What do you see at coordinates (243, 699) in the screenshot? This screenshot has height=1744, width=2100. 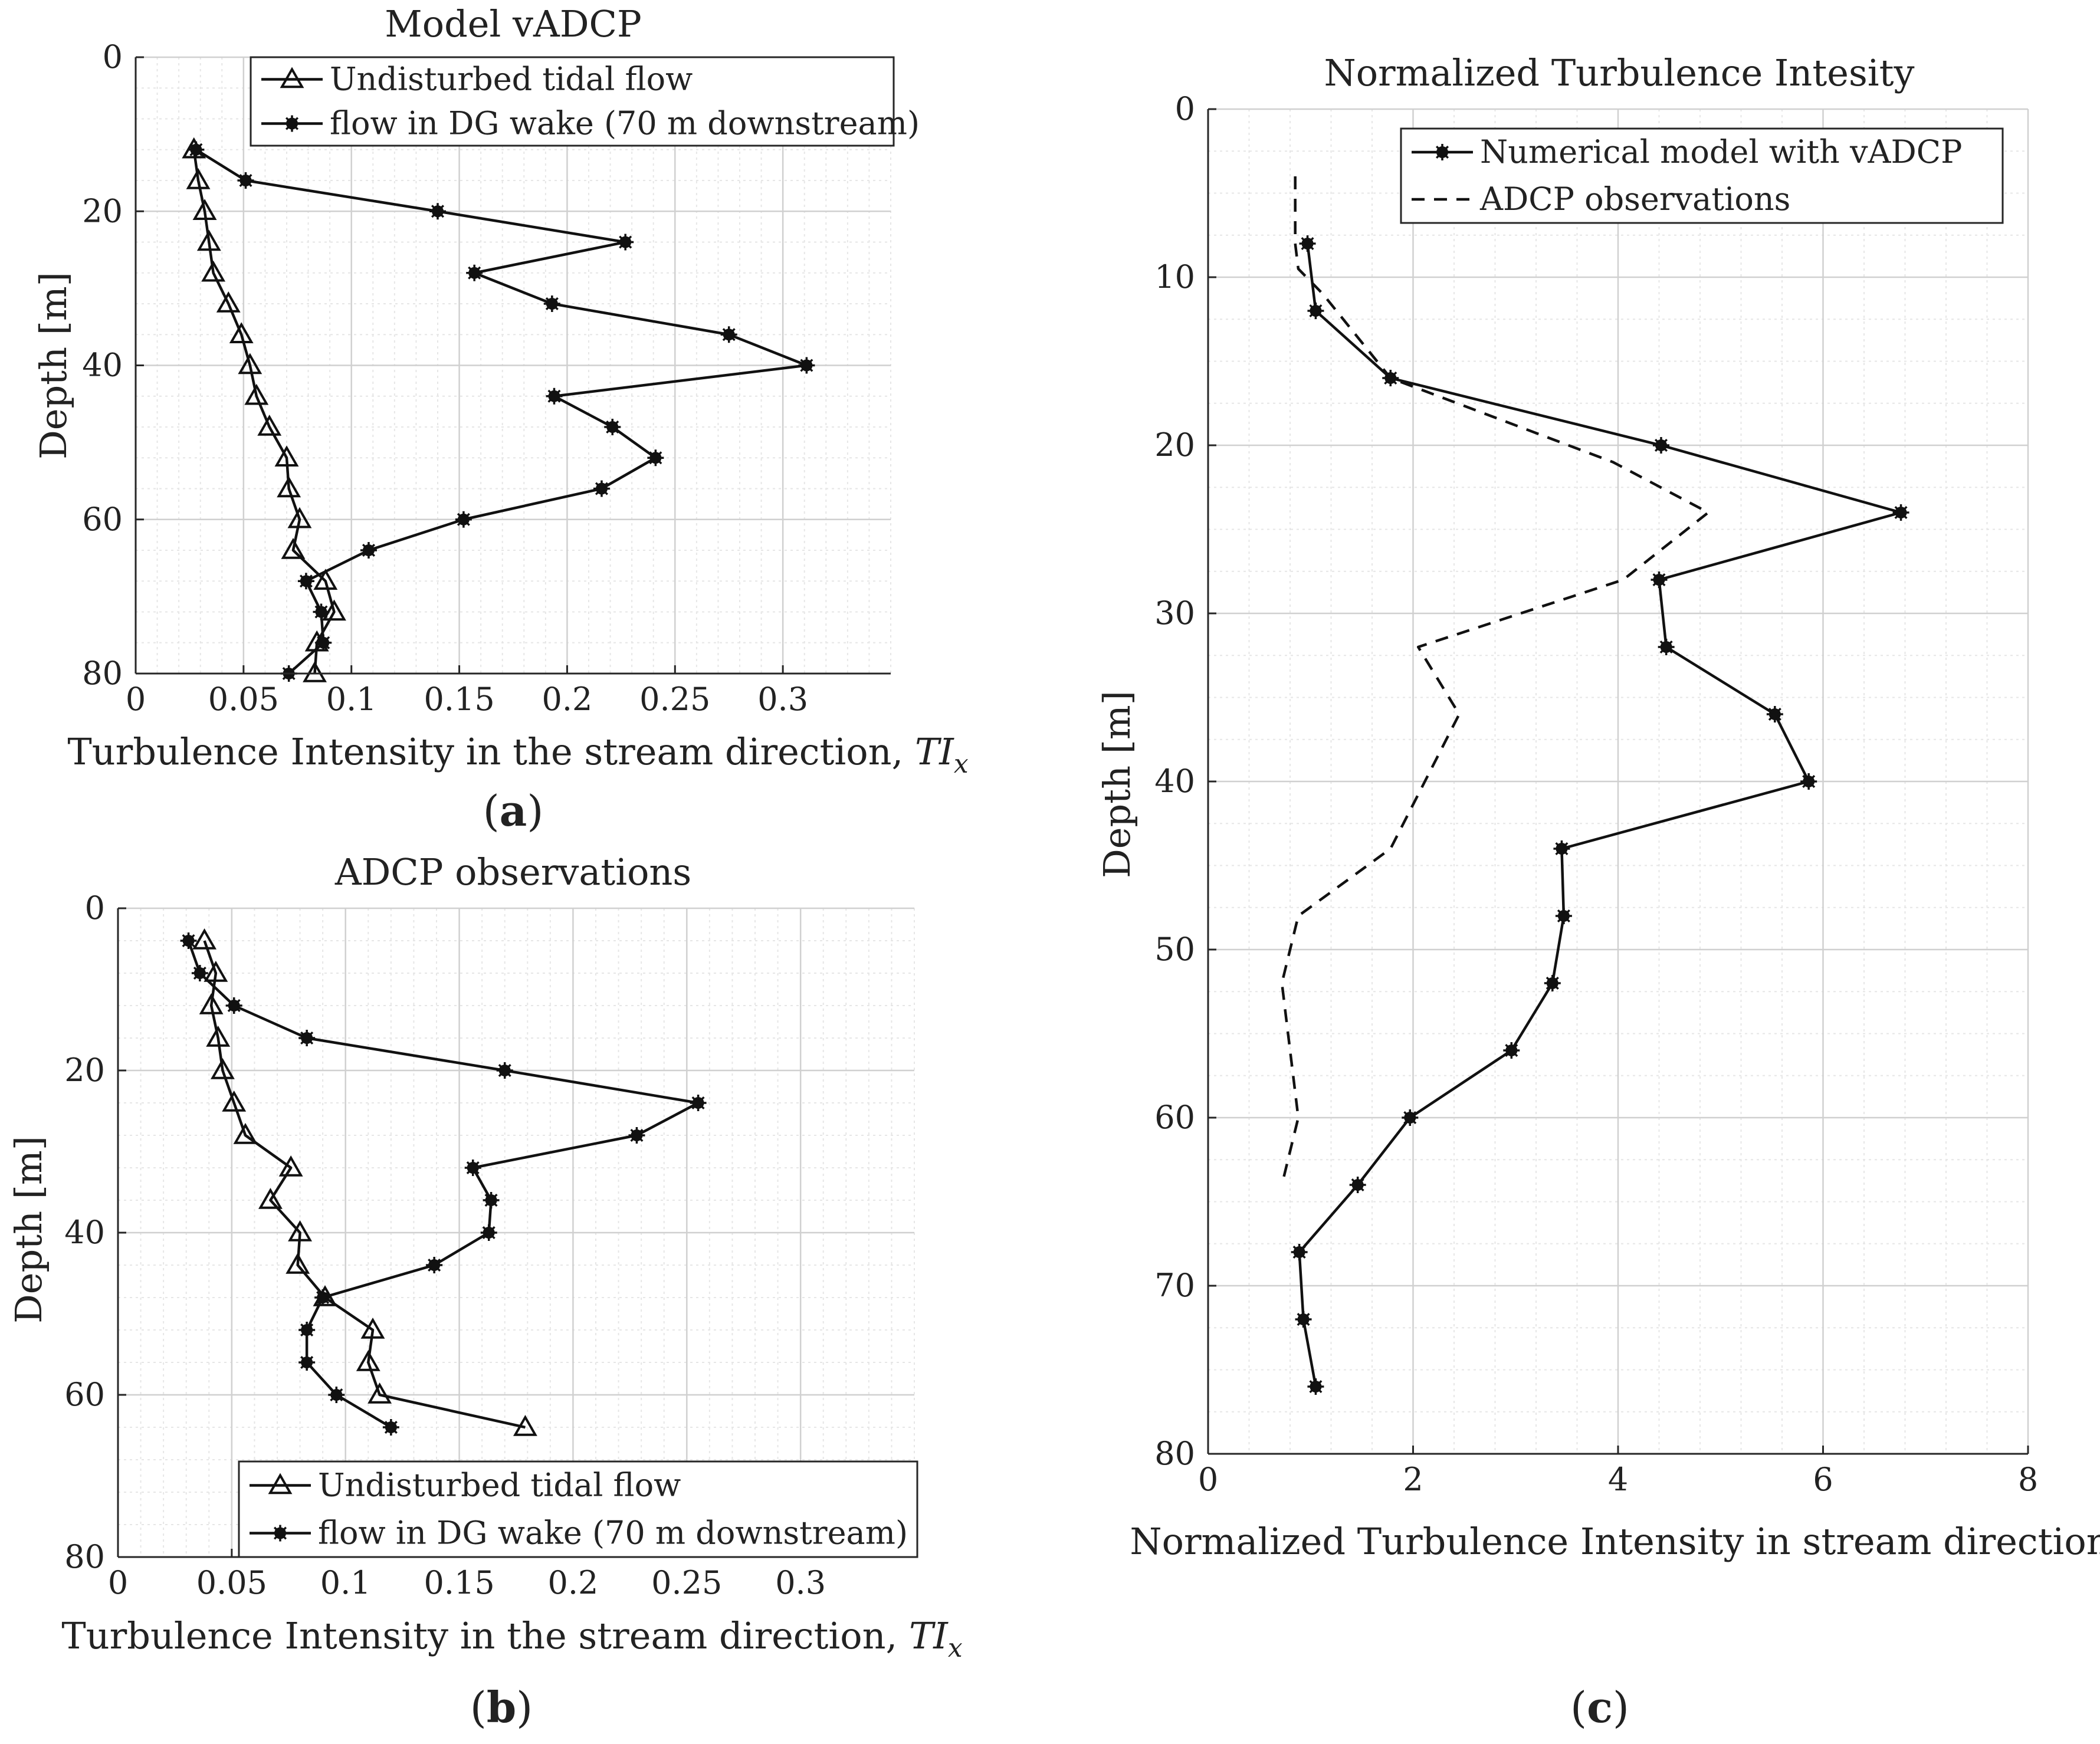 I see `x-tick-label: 0.05` at bounding box center [243, 699].